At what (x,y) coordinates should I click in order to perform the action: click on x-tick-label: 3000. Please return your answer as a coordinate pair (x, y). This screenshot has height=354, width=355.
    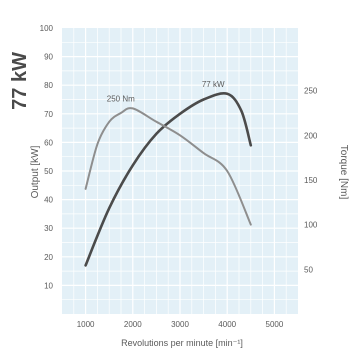
    Looking at the image, I should click on (180, 324).